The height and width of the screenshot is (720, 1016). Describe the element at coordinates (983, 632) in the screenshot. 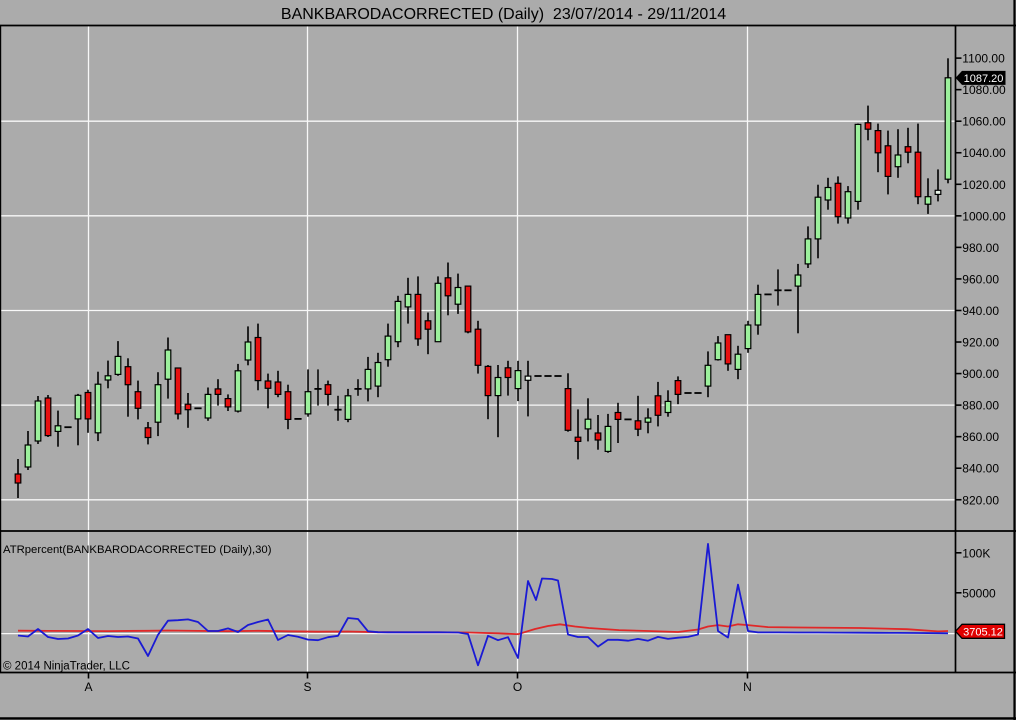

I see `svg-text: 3705.12` at that location.